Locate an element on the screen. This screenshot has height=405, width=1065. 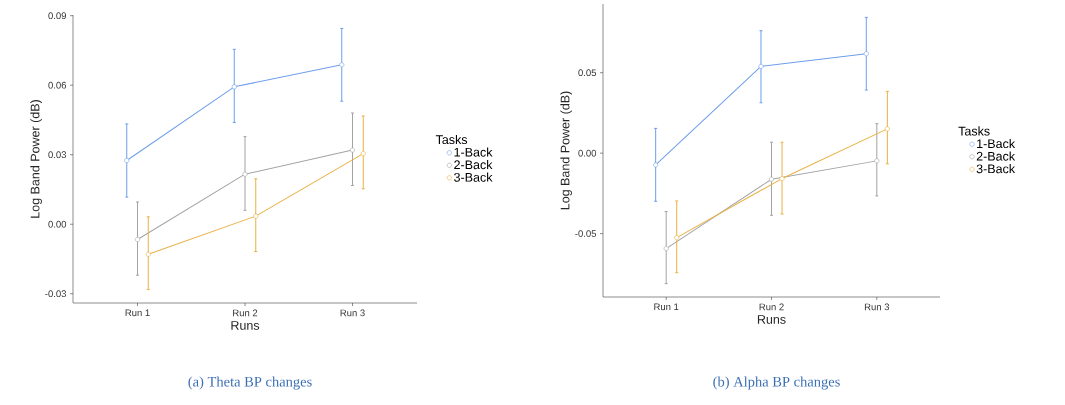
y-tick-label: 0.09 is located at coordinates (57, 16).